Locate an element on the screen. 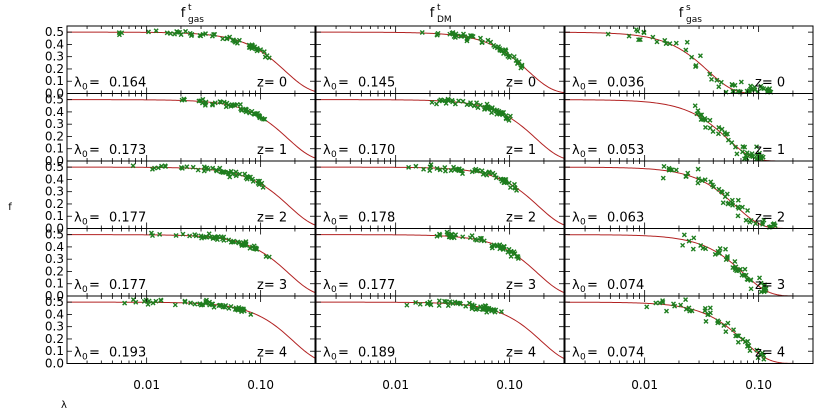 The image size is (830, 415). panel-r1-c1: λ 0 = 0.170 z= 1 is located at coordinates (440, 127).